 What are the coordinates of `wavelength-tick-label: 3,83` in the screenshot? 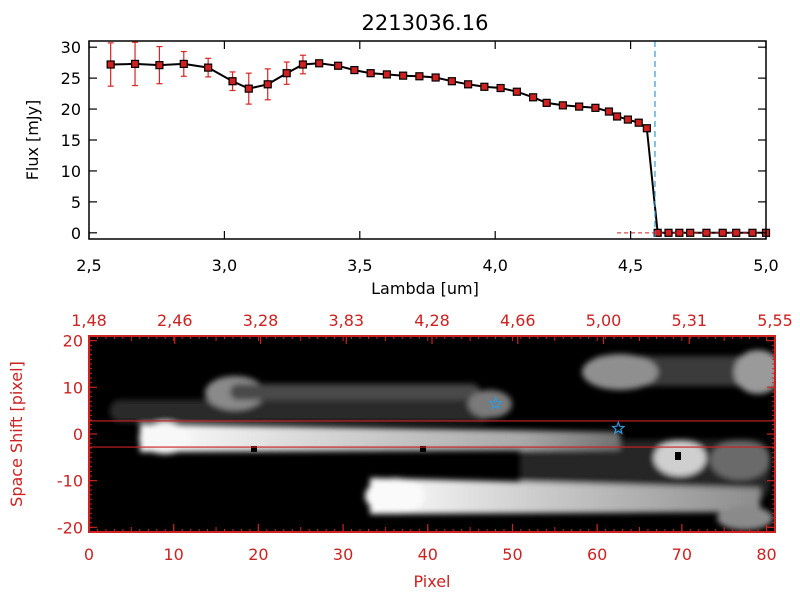 It's located at (346, 320).